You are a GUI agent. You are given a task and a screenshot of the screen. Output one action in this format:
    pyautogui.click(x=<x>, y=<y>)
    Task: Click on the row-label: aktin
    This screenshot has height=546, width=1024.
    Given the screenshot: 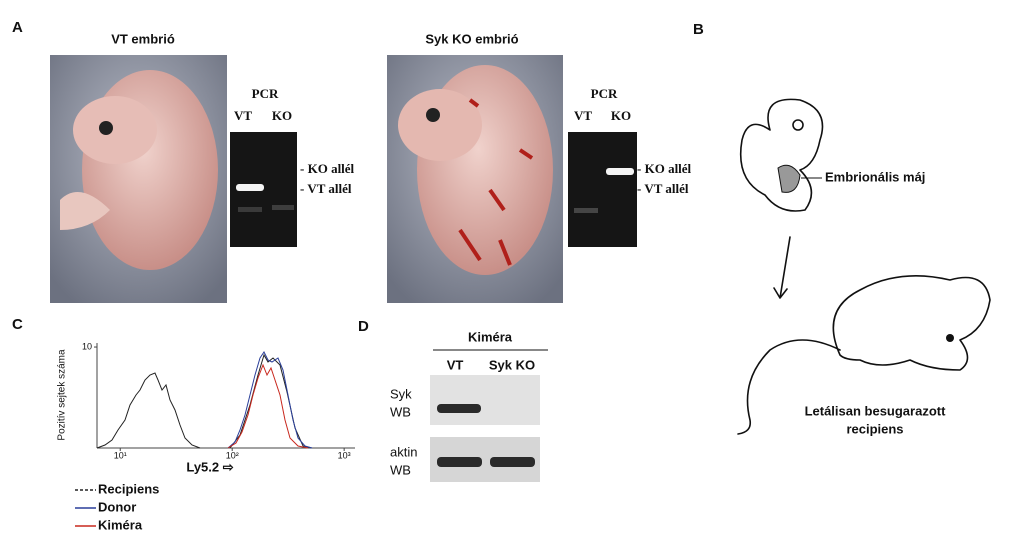 What is the action you would take?
    pyautogui.click(x=403, y=451)
    